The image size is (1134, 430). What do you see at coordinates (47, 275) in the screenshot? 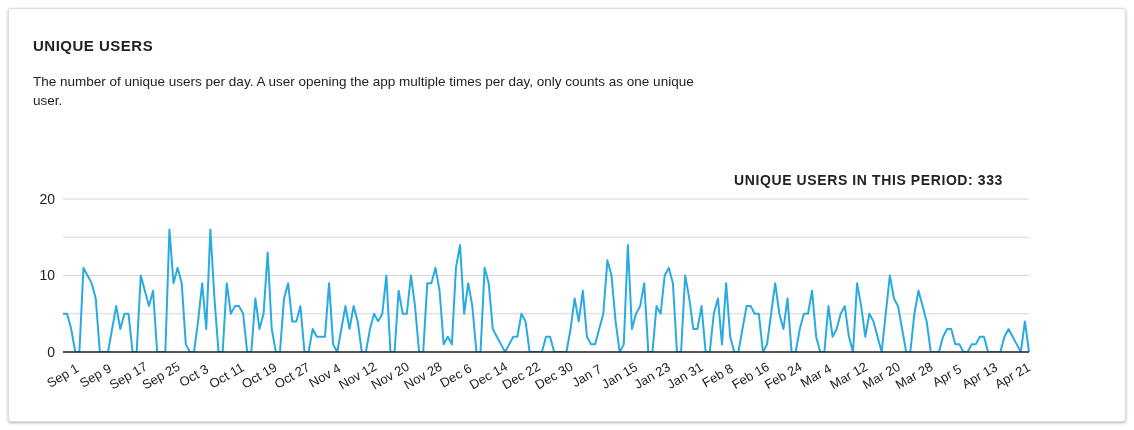
I see `y-tick-label: 10` at bounding box center [47, 275].